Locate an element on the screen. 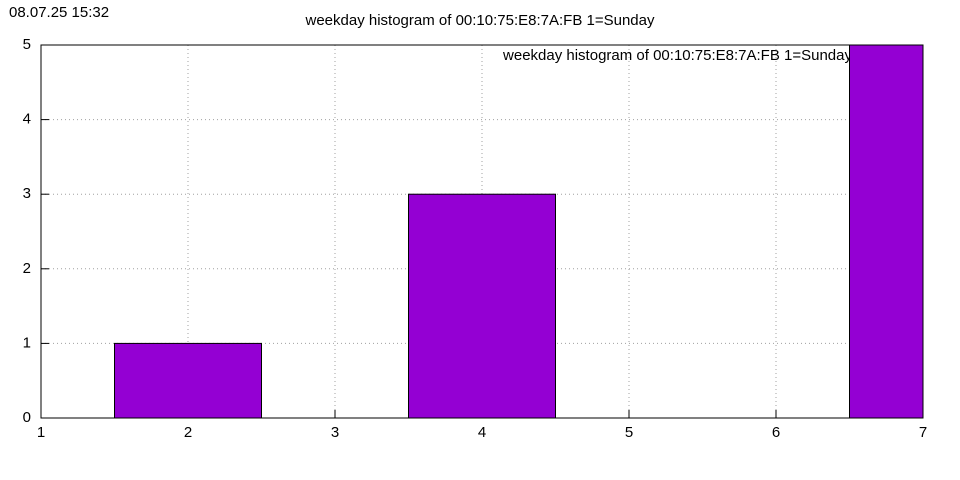 Image resolution: width=960 pixels, height=480 pixels. x-tick-label: 3 is located at coordinates (335, 432).